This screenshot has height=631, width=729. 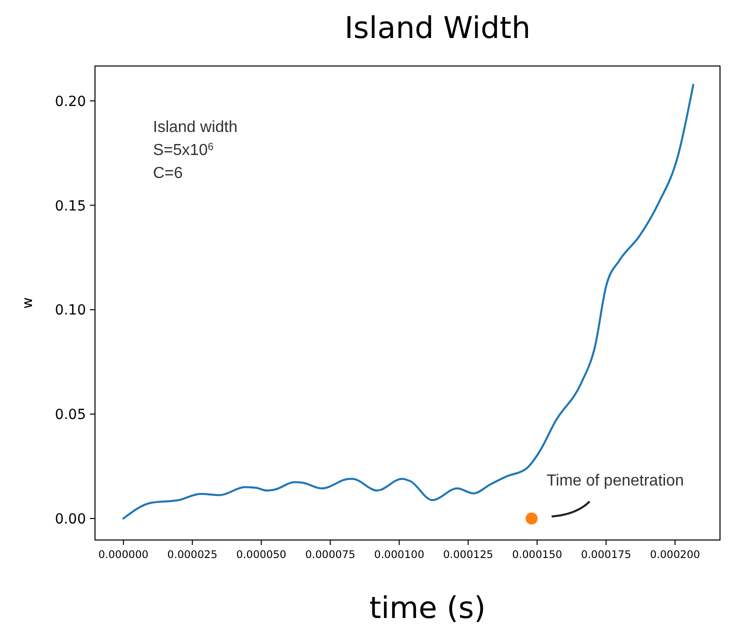 I want to click on text: Island width S=5x10$^{6}$ C=6, so click(x=195, y=150).